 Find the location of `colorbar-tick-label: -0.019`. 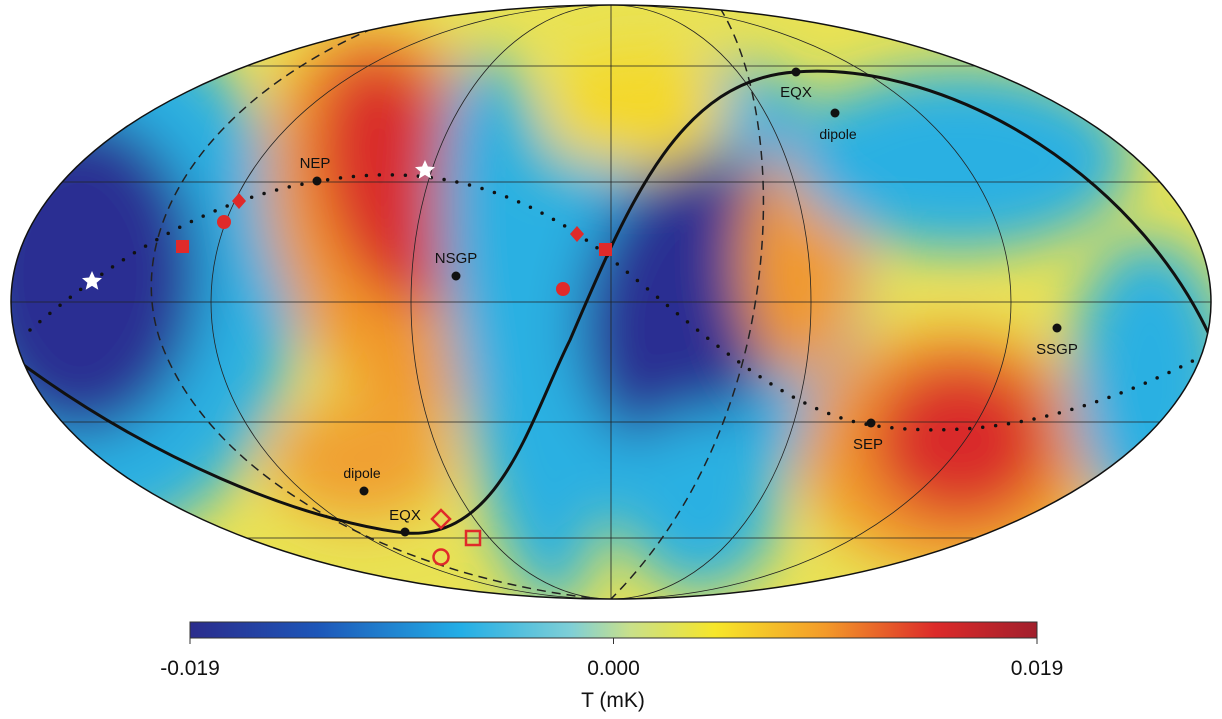

colorbar-tick-label: -0.019 is located at coordinates (190, 668).